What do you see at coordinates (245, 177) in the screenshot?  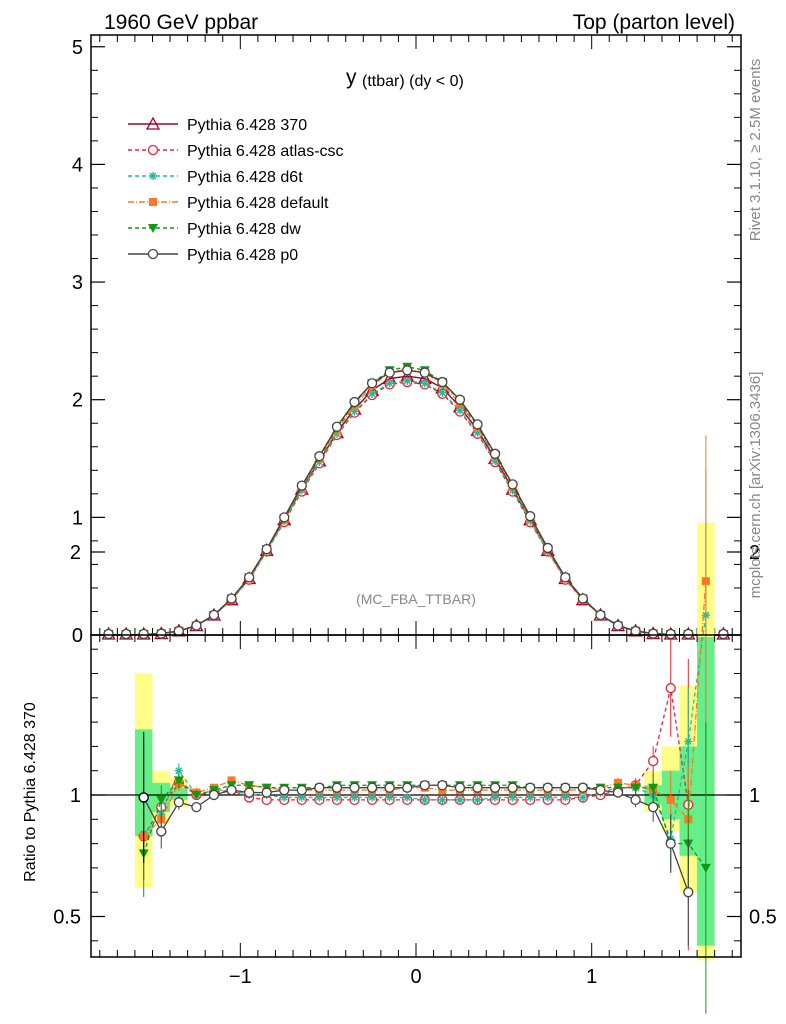 I see `legend-label: Pythia 6.428 d6t` at bounding box center [245, 177].